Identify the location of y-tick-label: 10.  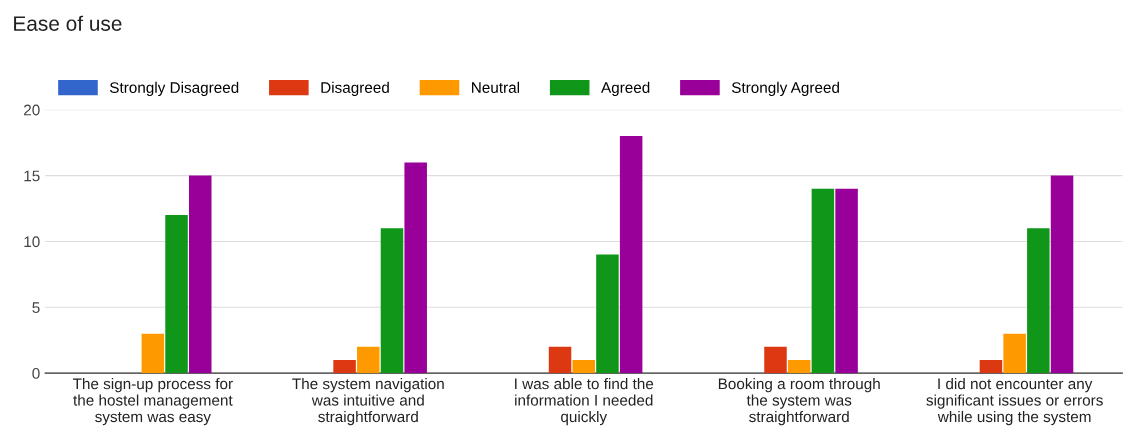
(32, 242).